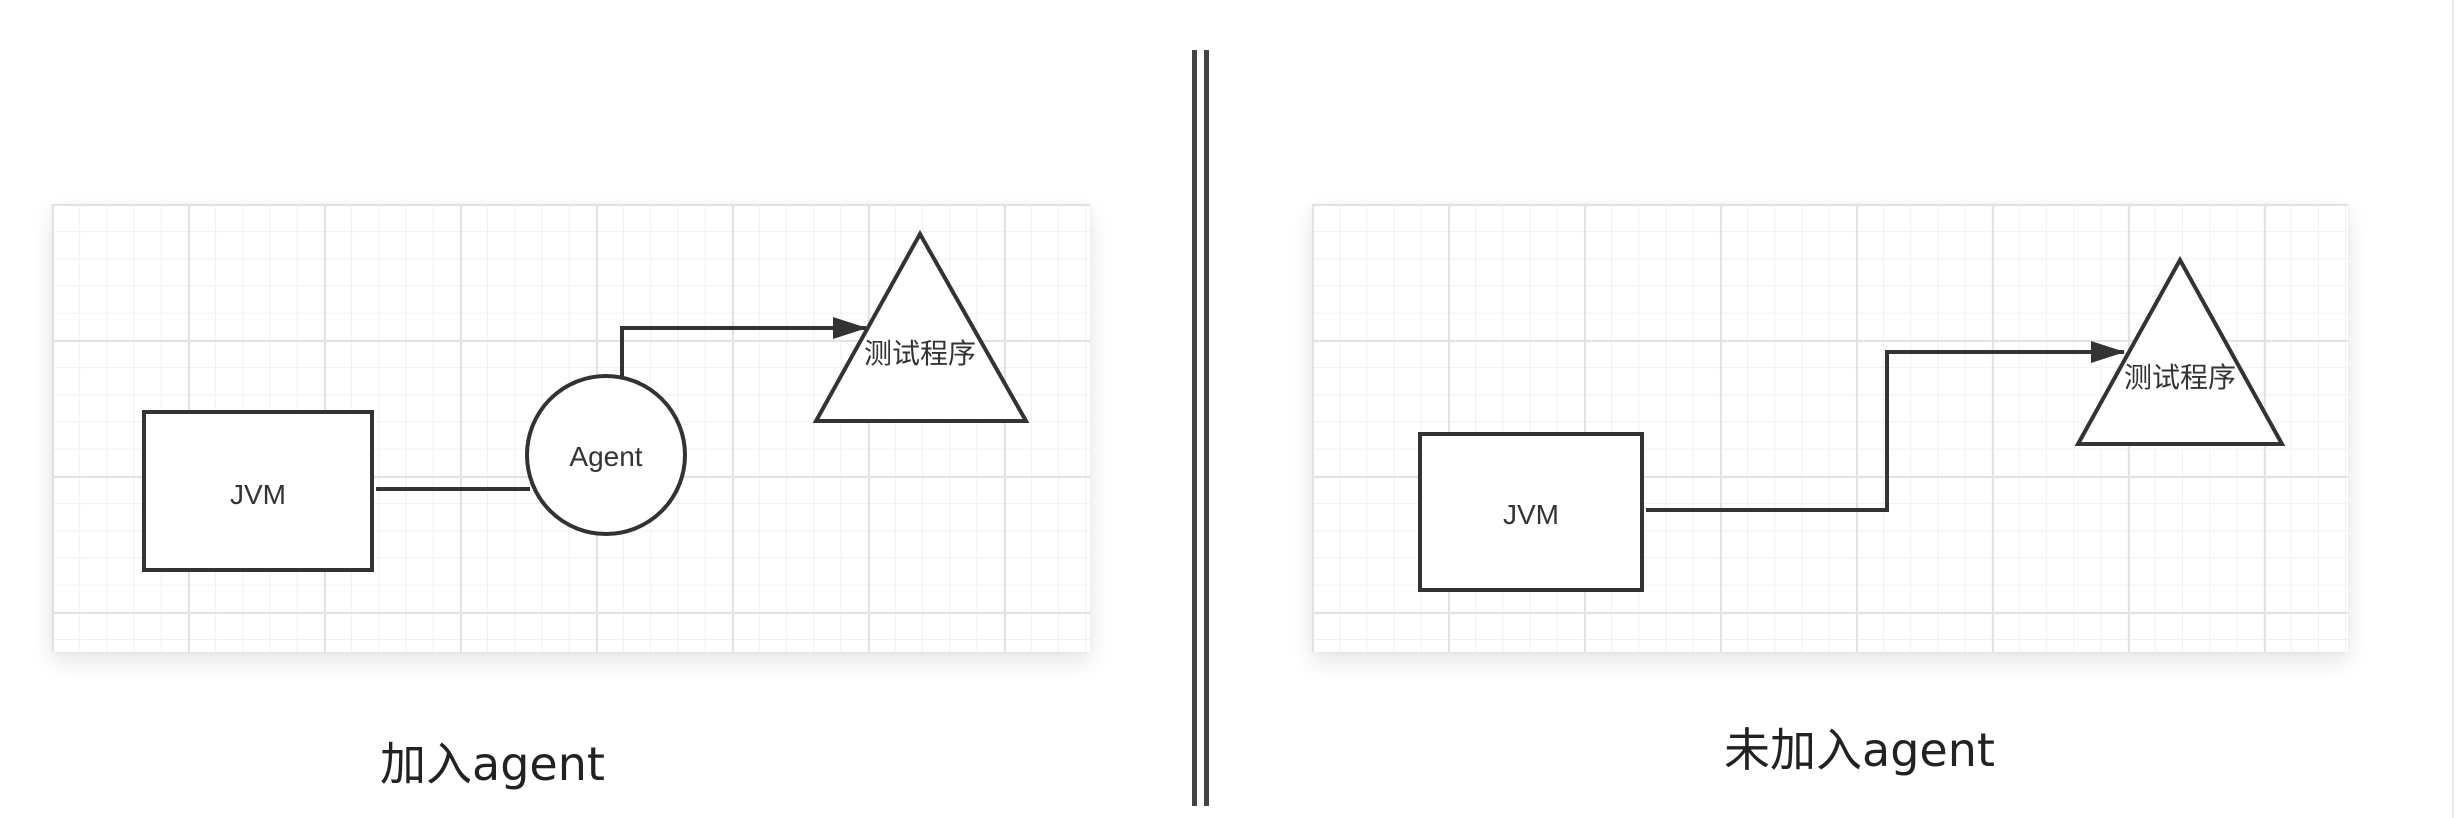 This screenshot has height=818, width=2464. What do you see at coordinates (258, 494) in the screenshot?
I see `left-jvm-label: JVM` at bounding box center [258, 494].